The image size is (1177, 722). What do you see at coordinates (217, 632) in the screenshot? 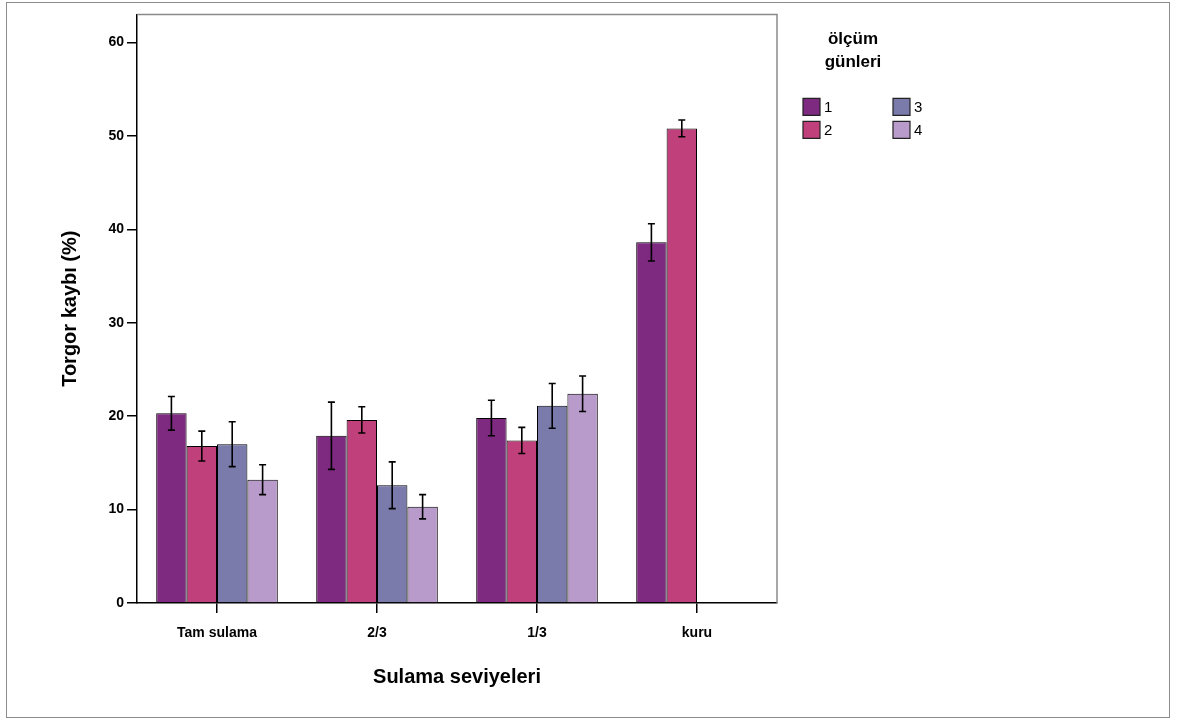
I see `x-tick-label: Tam sulama` at bounding box center [217, 632].